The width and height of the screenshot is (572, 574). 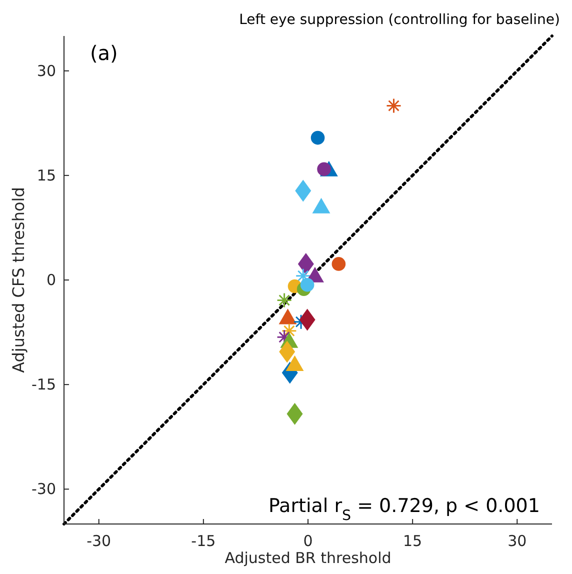 I want to click on chart-title: Left eye suppression (controlling for baseline), so click(x=399, y=20).